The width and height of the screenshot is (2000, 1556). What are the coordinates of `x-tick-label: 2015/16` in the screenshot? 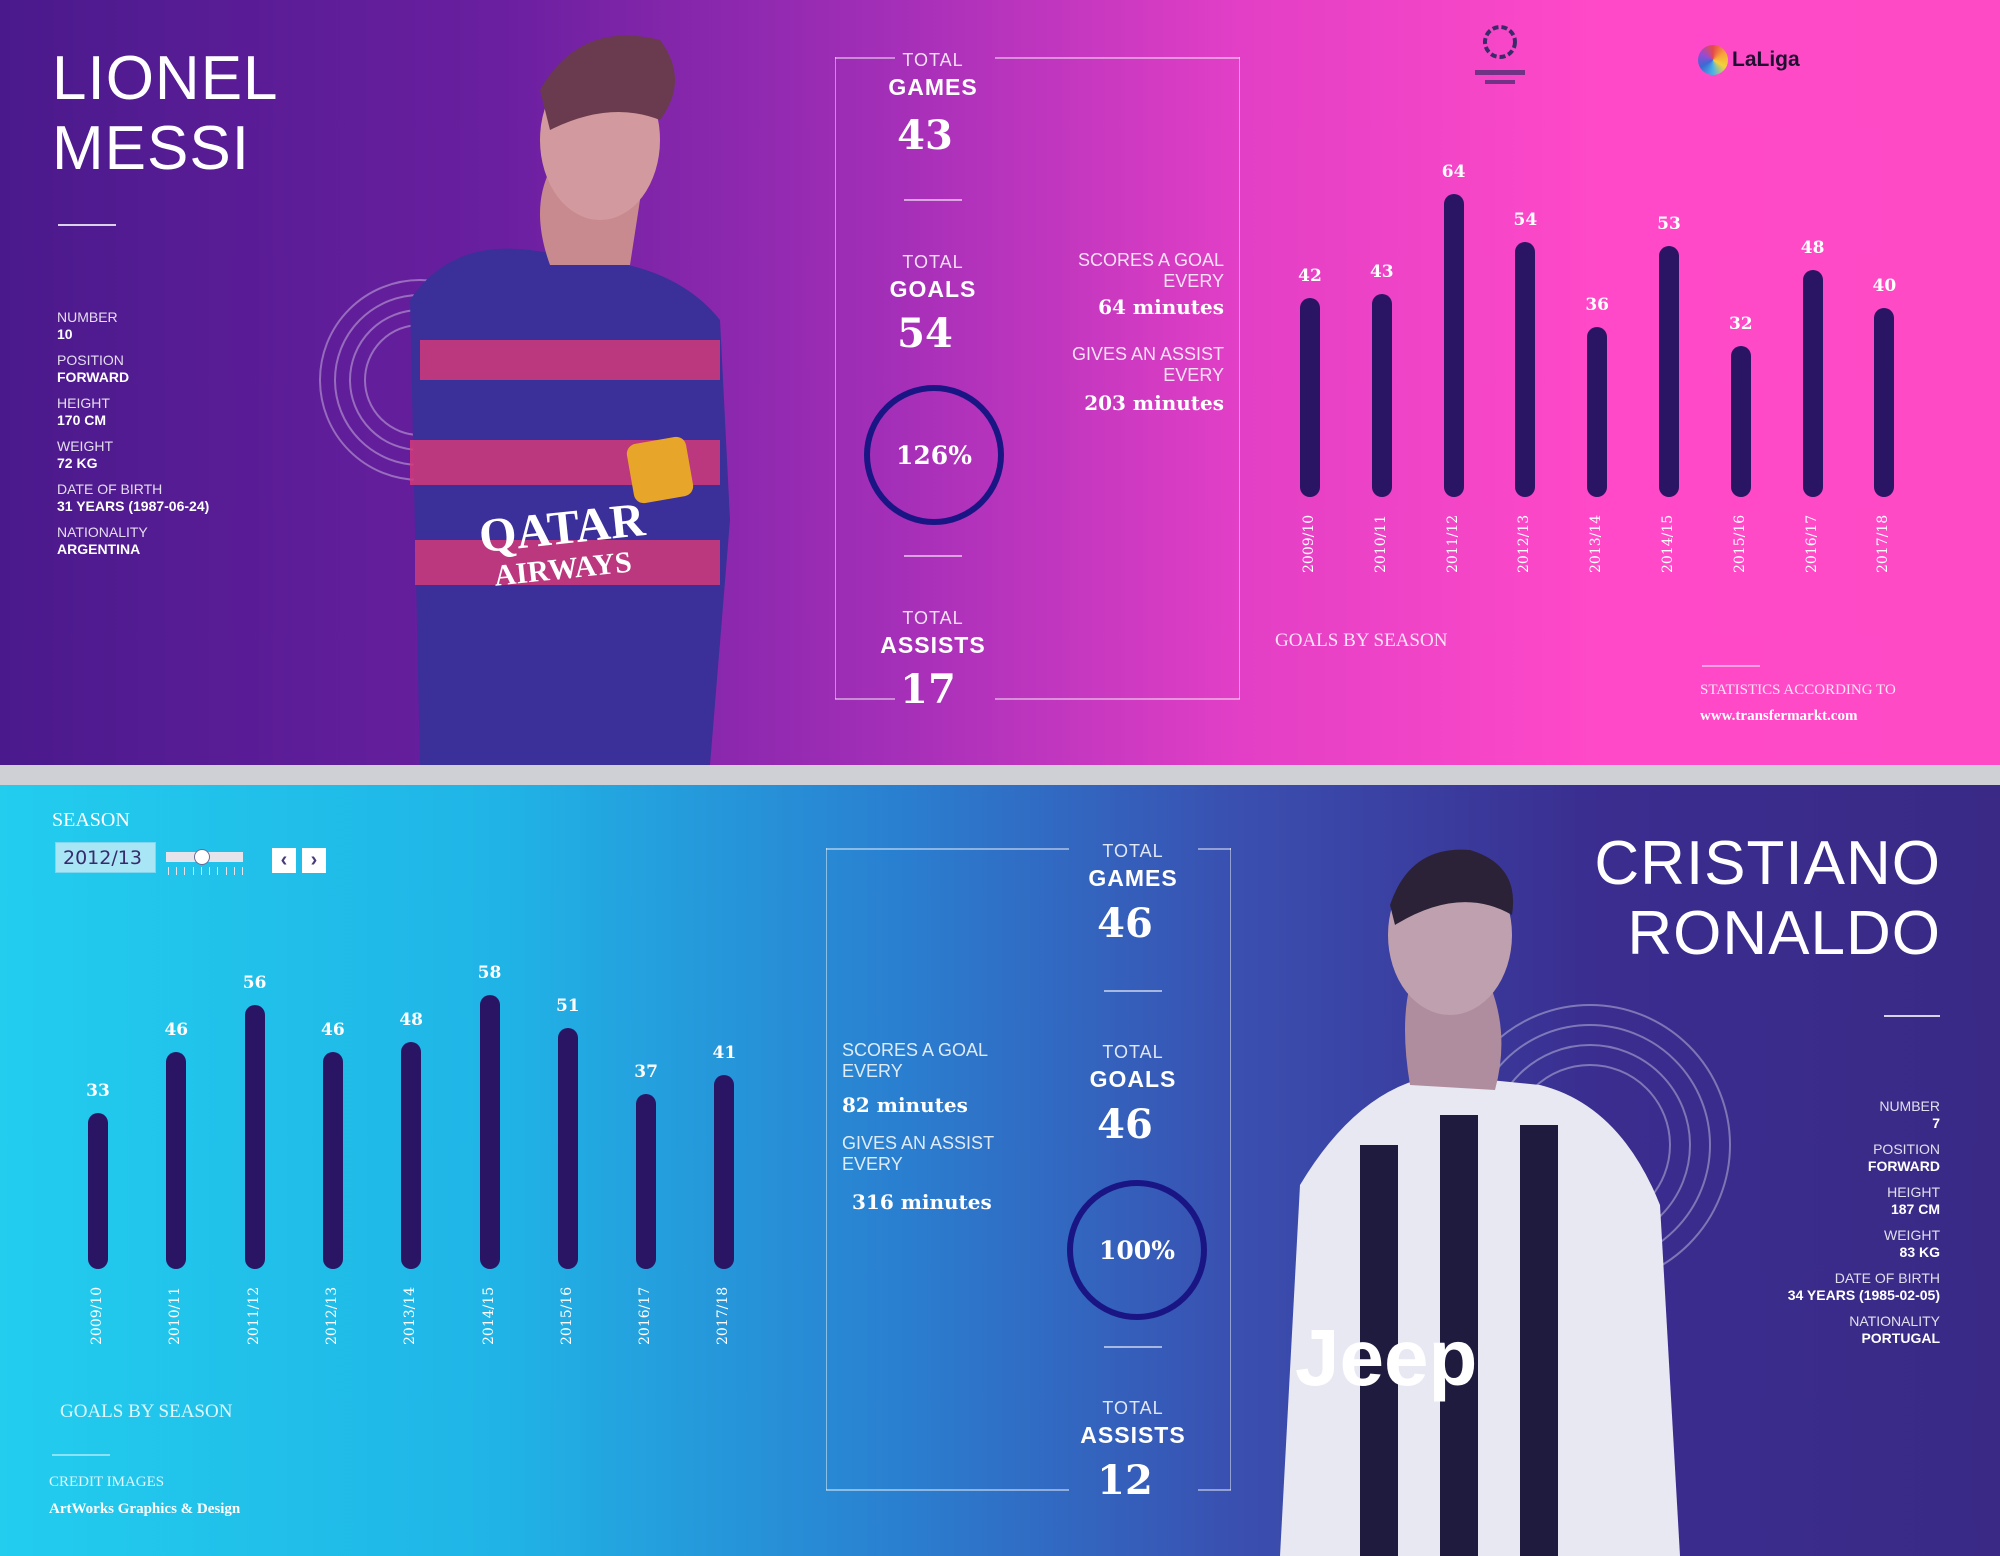 It's located at (566, 1315).